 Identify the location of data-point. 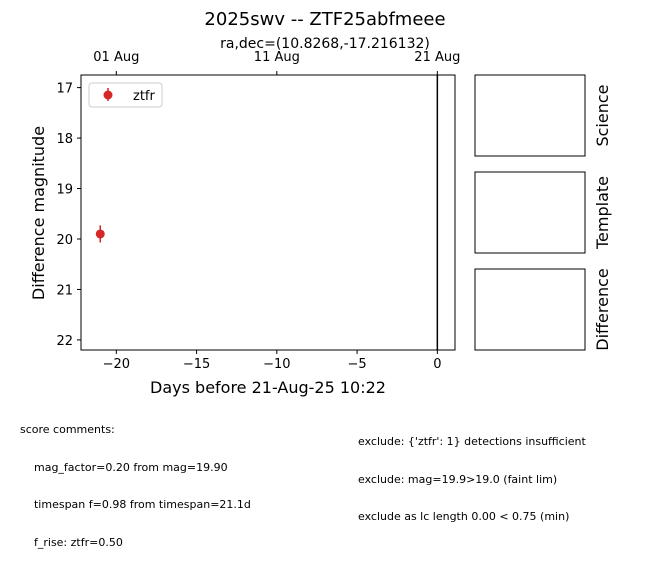
(100, 234).